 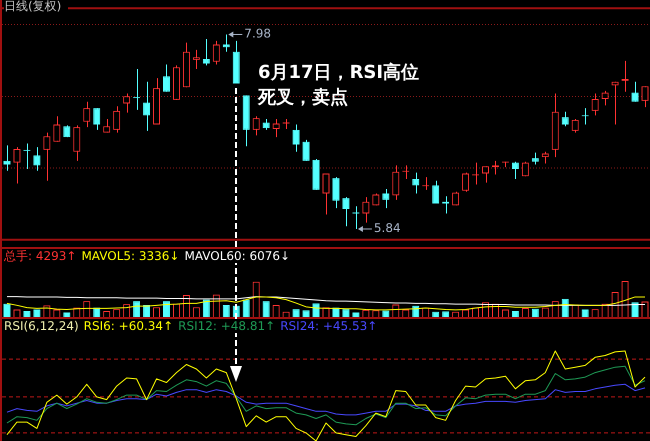 I want to click on text: MAVOL5: 3336↓, so click(x=130, y=256).